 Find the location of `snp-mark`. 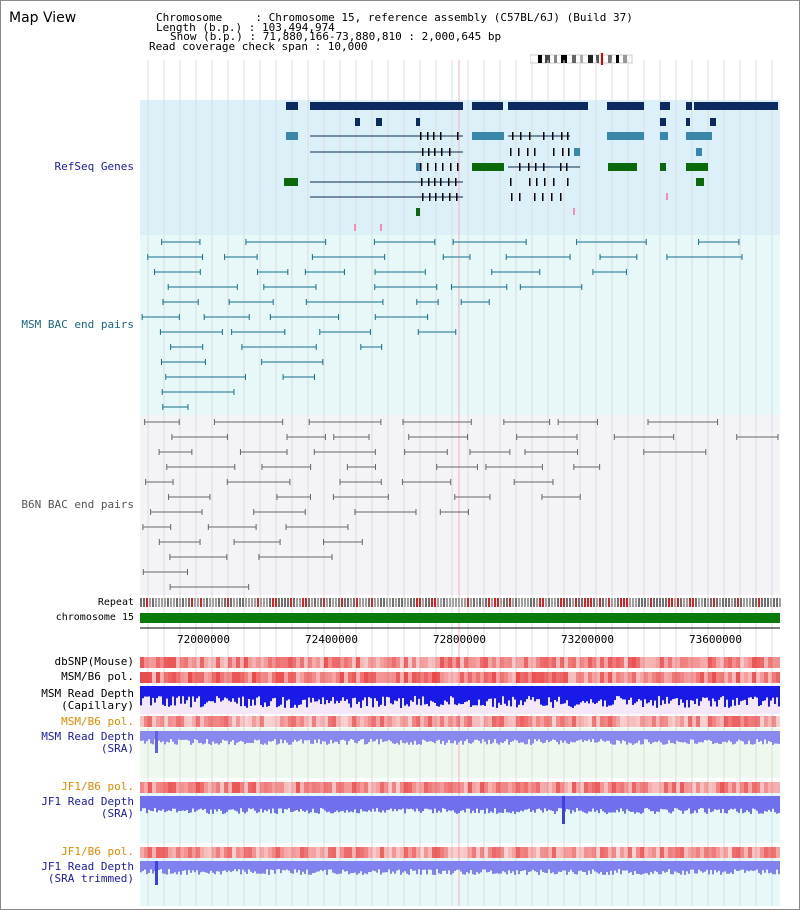

snp-mark is located at coordinates (381, 227).